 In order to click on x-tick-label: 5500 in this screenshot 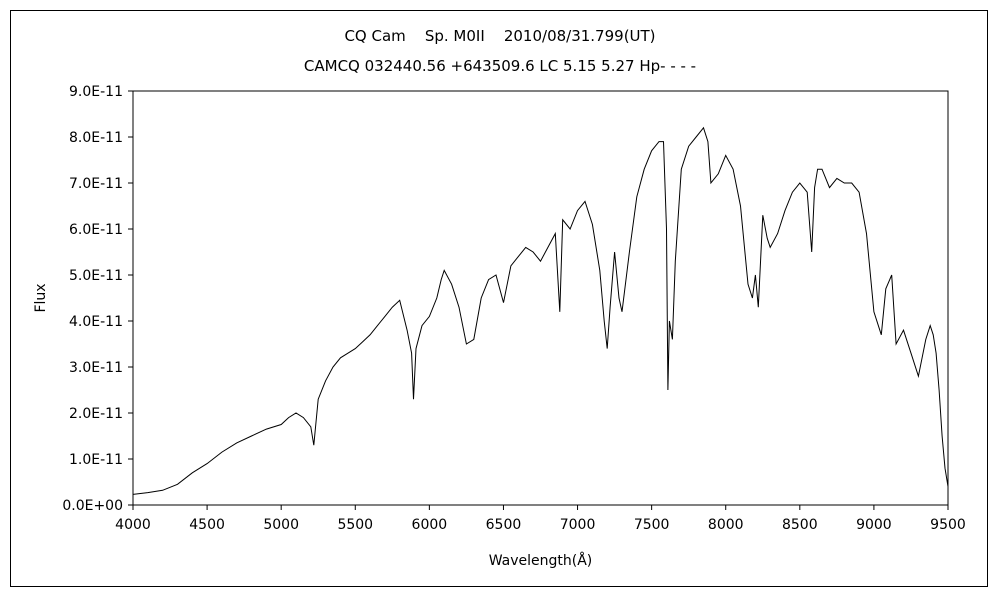, I will do `click(355, 525)`.